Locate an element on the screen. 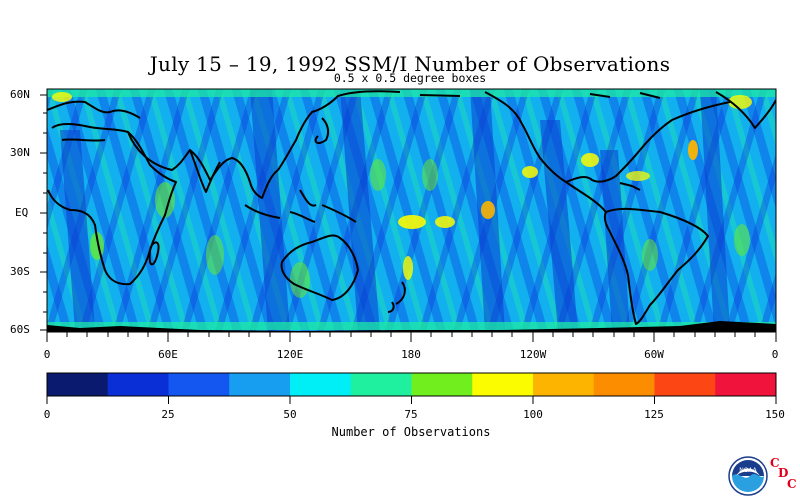 The width and height of the screenshot is (800, 500). lon-label-120e: 120E is located at coordinates (290, 354).